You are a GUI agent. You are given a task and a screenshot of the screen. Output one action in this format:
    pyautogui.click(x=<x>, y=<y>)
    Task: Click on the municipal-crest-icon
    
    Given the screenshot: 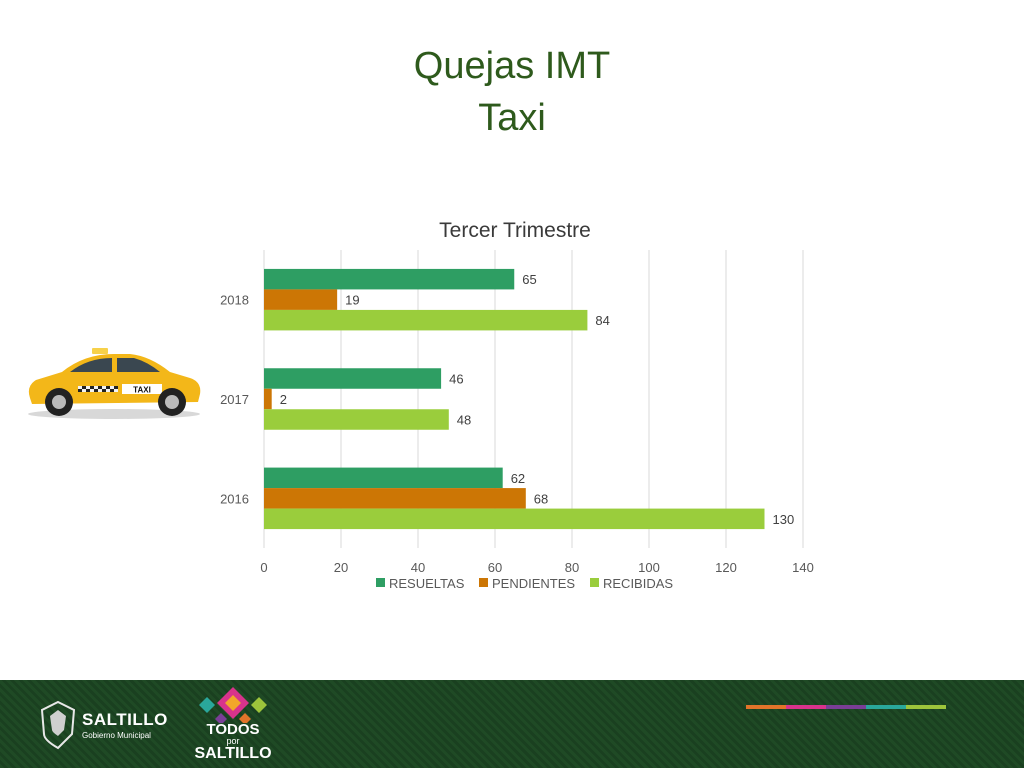 What is the action you would take?
    pyautogui.click(x=58, y=725)
    